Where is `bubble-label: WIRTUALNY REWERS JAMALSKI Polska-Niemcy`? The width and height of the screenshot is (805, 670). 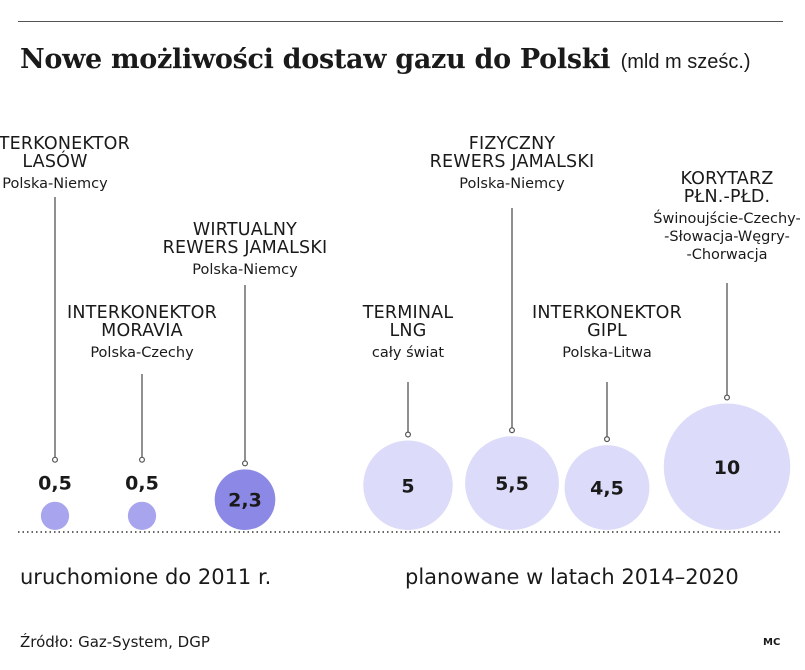
bubble-label: WIRTUALNY REWERS JAMALSKI Polska-Niemcy is located at coordinates (245, 250).